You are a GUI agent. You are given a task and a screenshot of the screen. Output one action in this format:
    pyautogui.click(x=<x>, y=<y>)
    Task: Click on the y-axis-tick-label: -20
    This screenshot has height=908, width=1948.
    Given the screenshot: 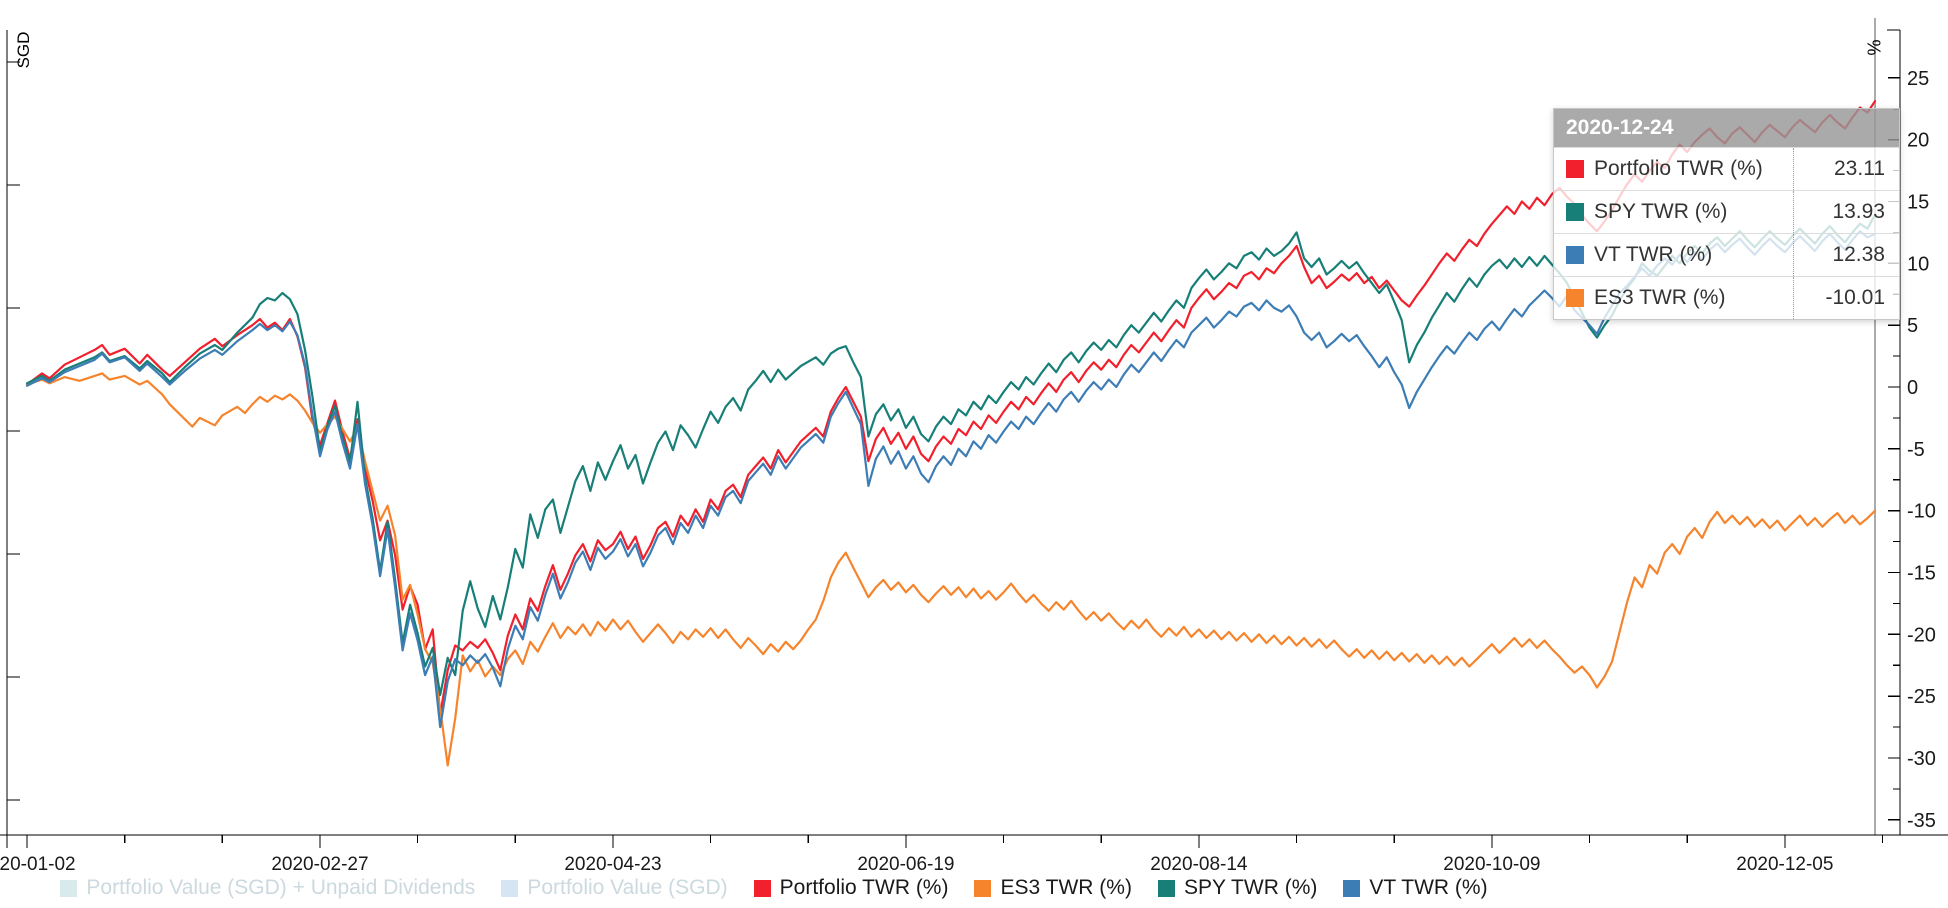 What is the action you would take?
    pyautogui.click(x=1921, y=635)
    